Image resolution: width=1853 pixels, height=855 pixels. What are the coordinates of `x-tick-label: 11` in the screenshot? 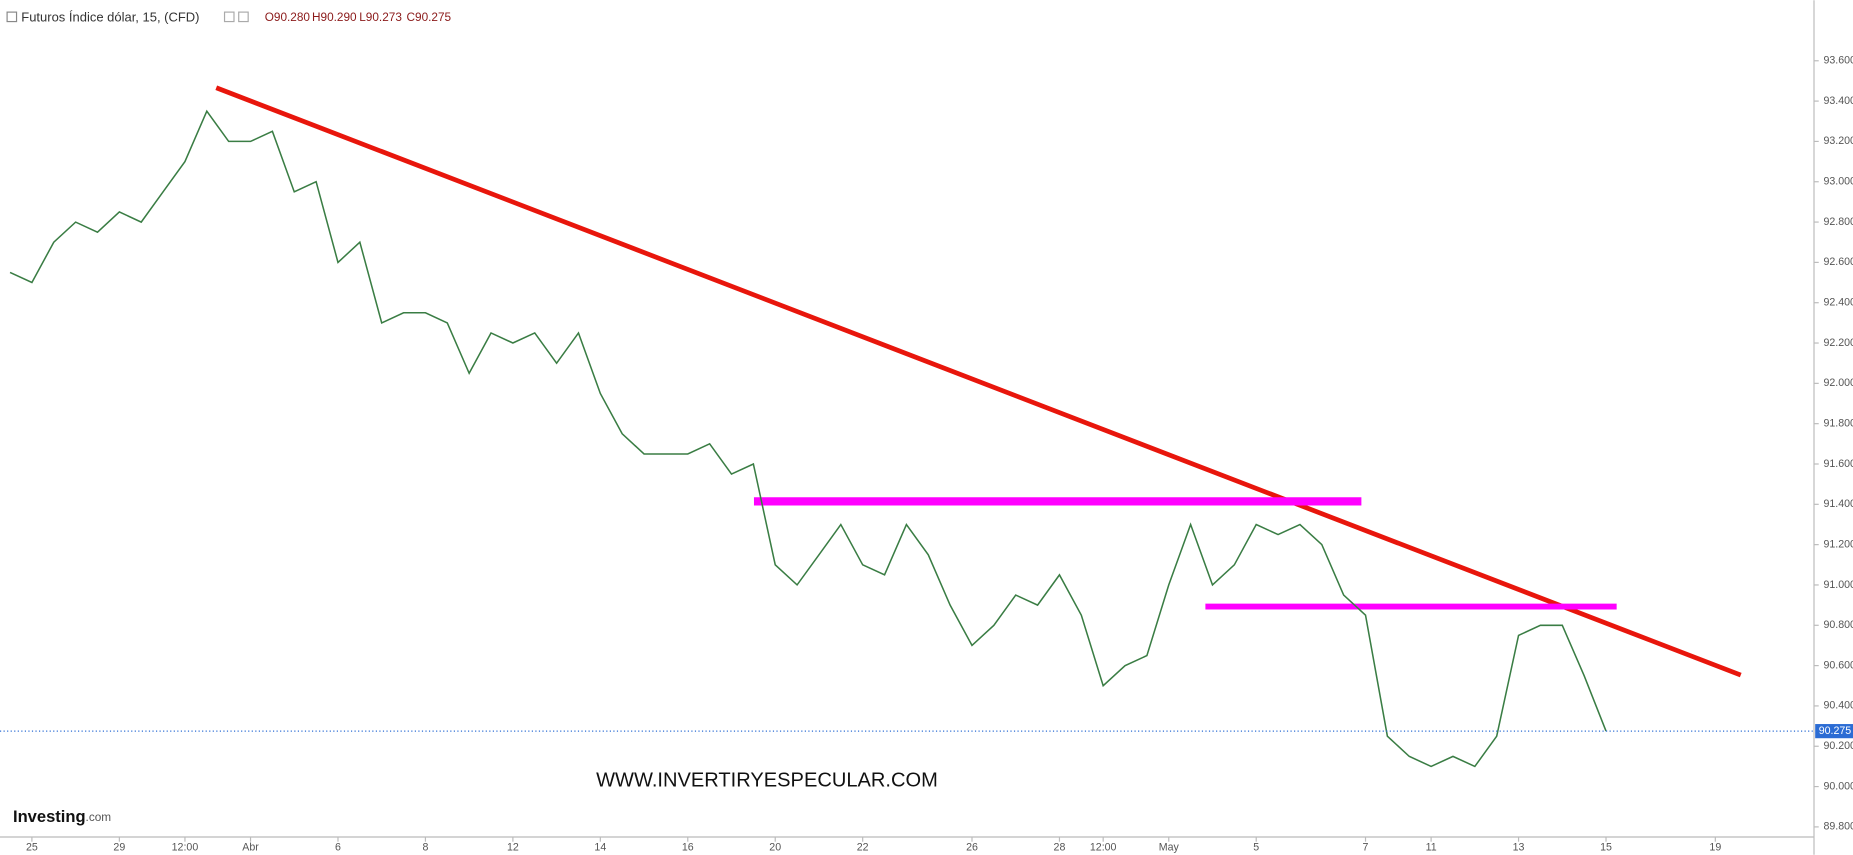 It's located at (1431, 847).